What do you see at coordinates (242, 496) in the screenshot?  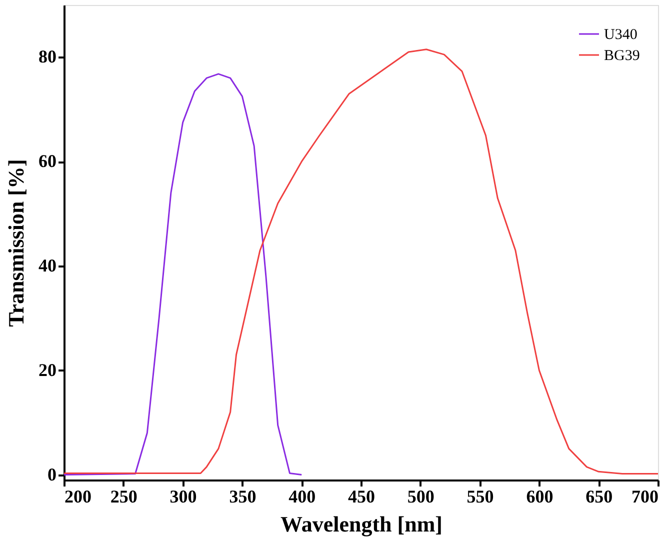 I see `x-tick-label: 350` at bounding box center [242, 496].